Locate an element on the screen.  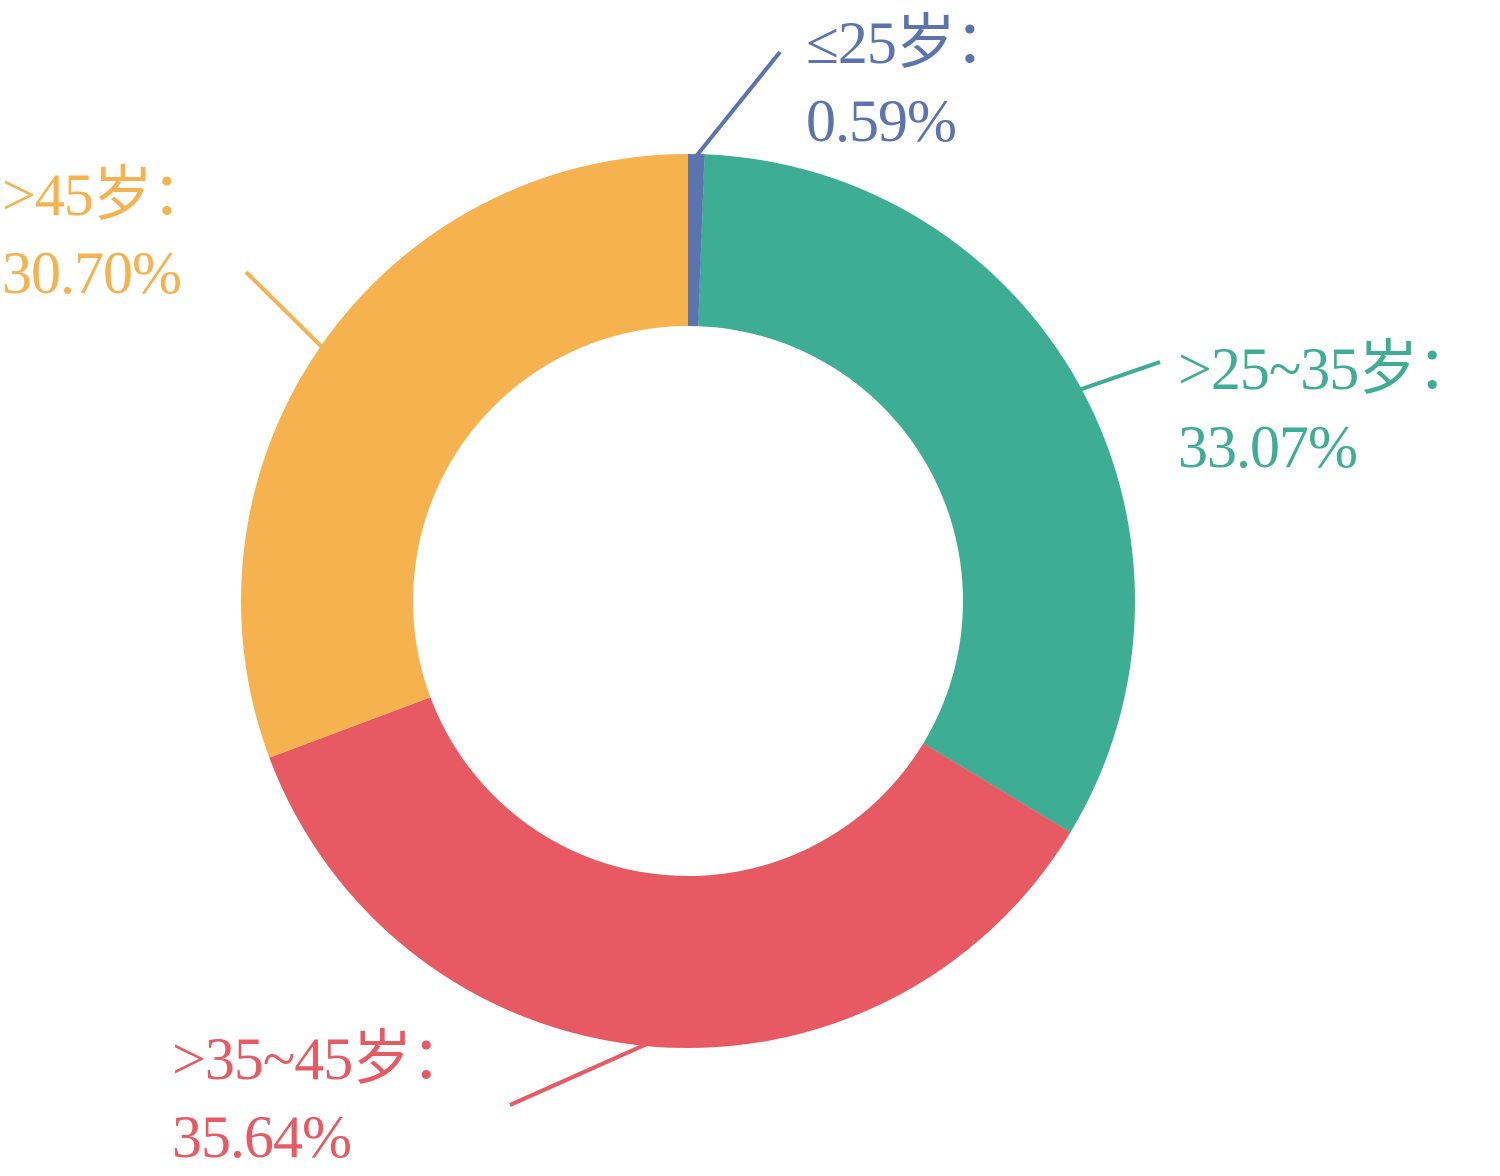
slice-label-le25-name: ≤25岁： is located at coordinates (910, 43).